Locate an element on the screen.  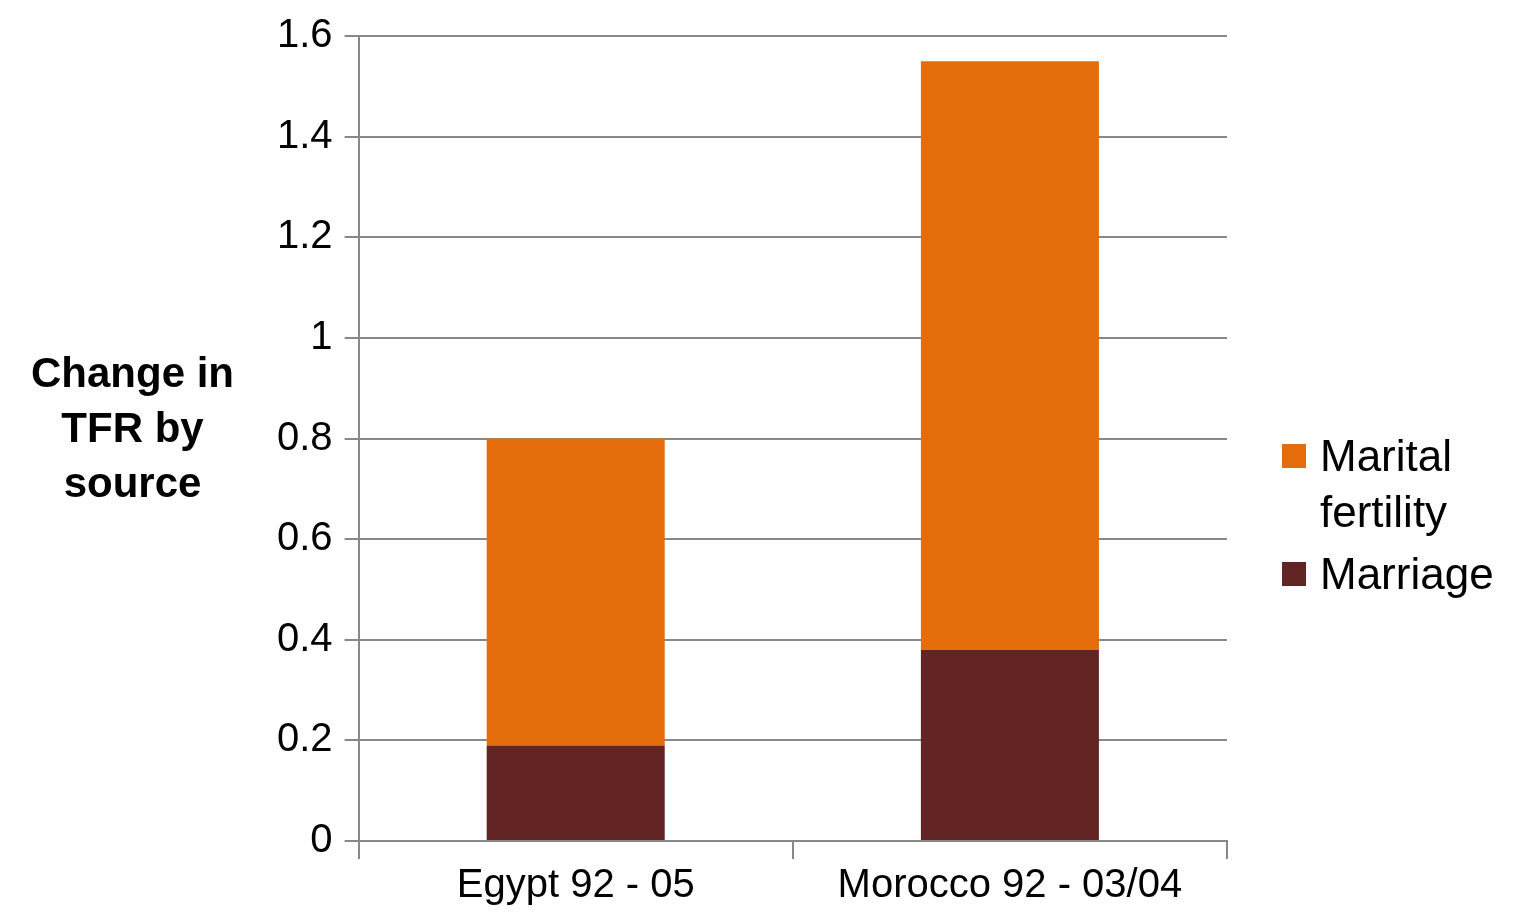
y-tick-label: 0.8 is located at coordinates (305, 435).